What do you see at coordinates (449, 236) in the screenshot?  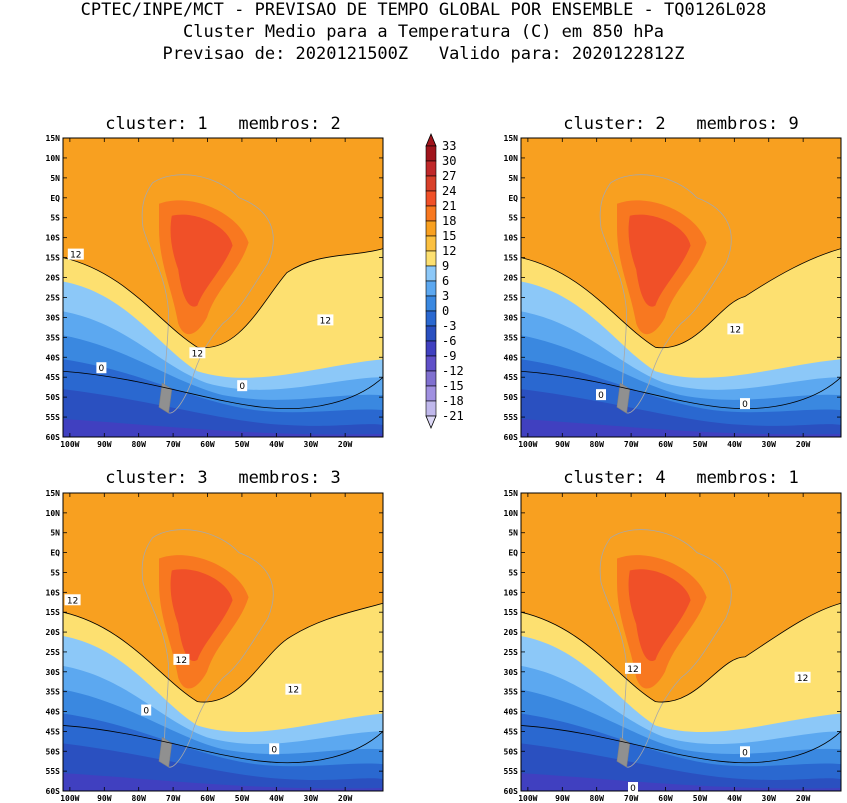 I see `colorbar-label: 15` at bounding box center [449, 236].